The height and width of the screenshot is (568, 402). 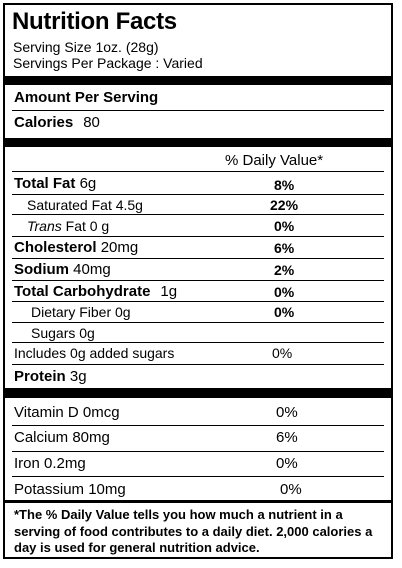 I want to click on calories-row: Calories 80, so click(x=57, y=123).